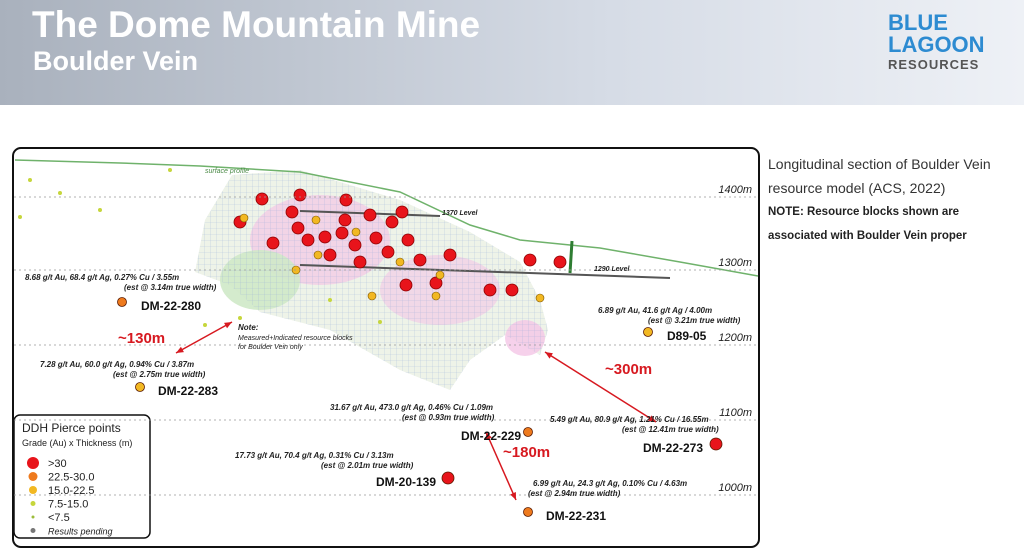 This screenshot has height=556, width=1024. What do you see at coordinates (735, 413) in the screenshot?
I see `elevation-label: 1100m` at bounding box center [735, 413].